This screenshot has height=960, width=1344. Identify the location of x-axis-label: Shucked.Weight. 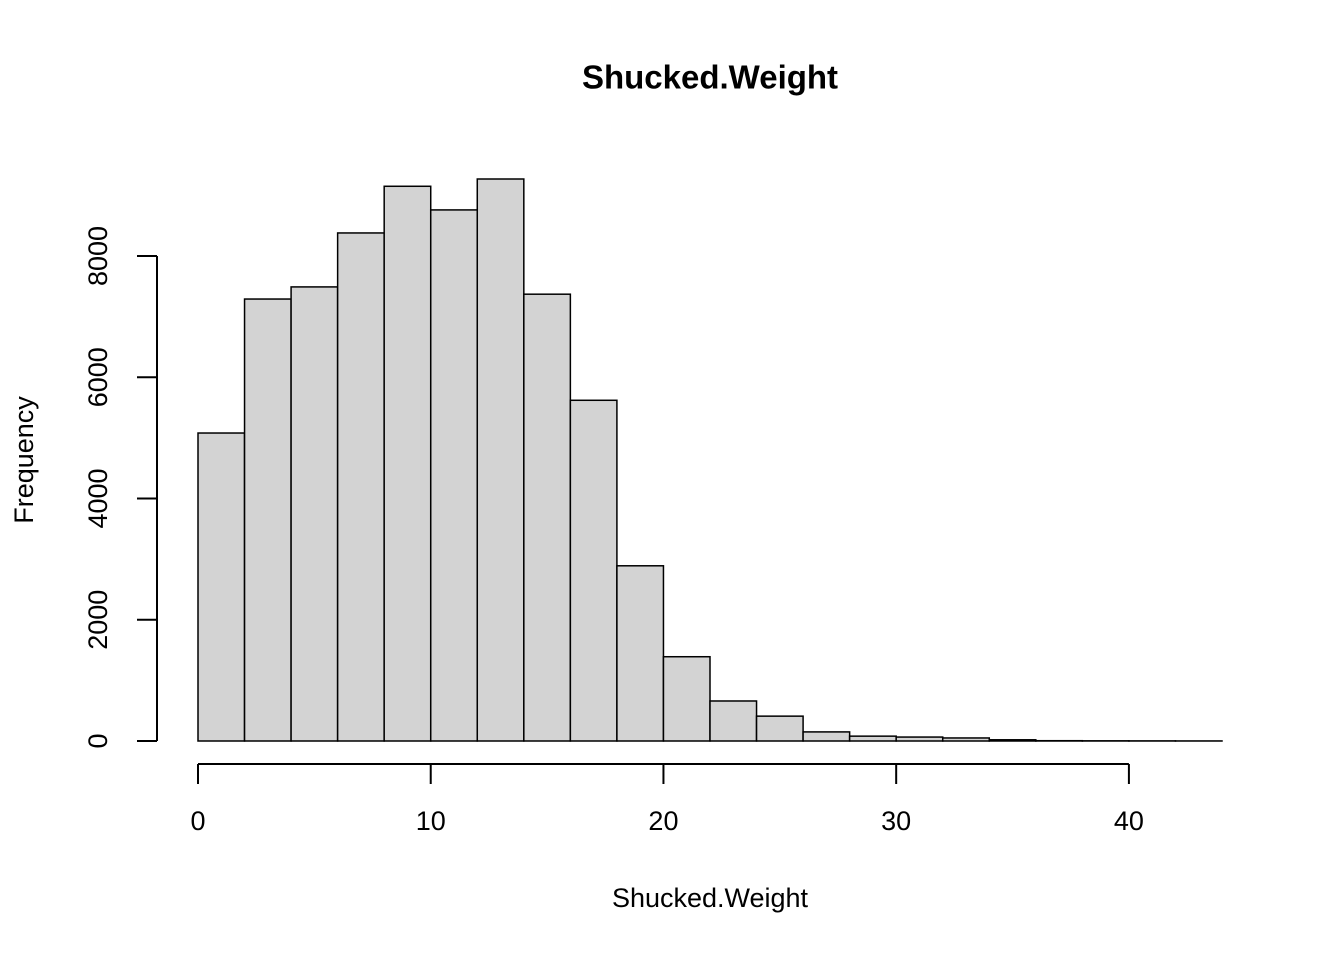
(710, 898).